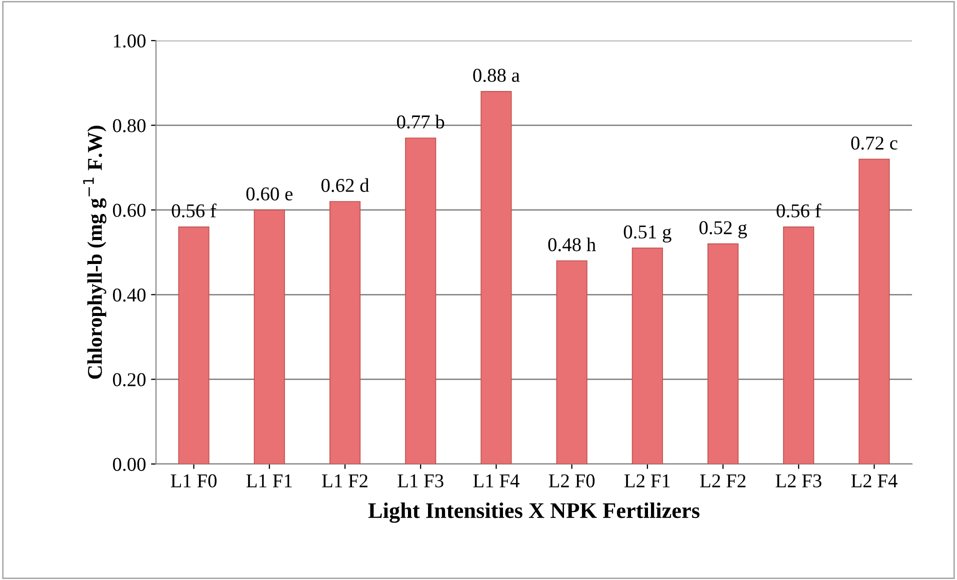  Describe the element at coordinates (648, 234) in the screenshot. I see `data-label: 0.51 g` at that location.